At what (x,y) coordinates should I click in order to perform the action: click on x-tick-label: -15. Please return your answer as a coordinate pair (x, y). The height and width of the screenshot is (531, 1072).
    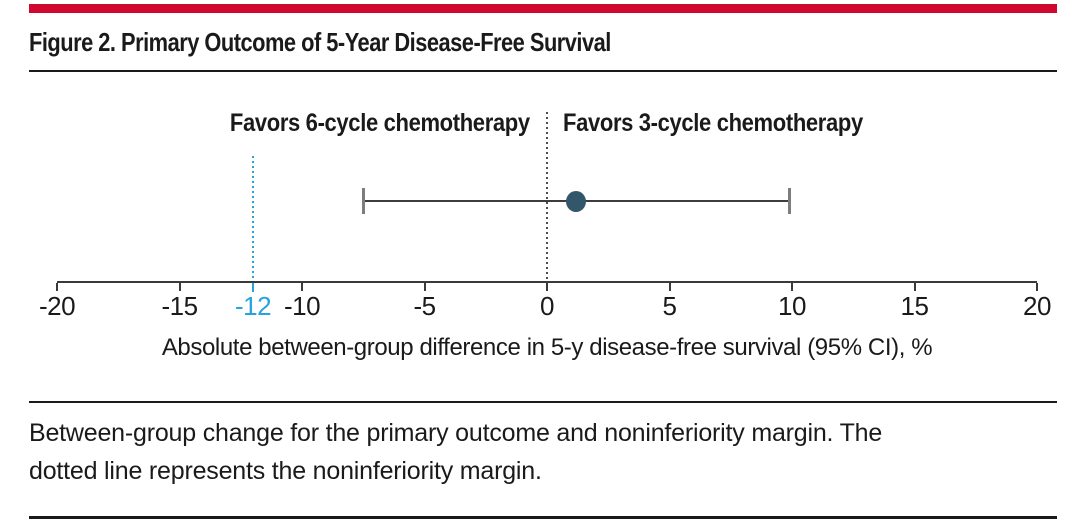
    Looking at the image, I should click on (179, 306).